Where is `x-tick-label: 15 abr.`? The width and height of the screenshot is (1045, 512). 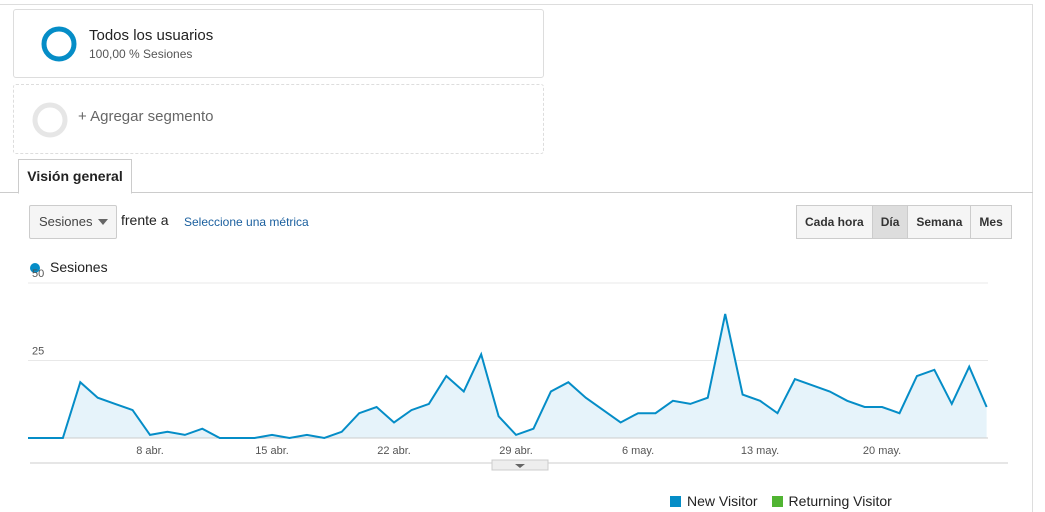
x-tick-label: 15 abr. is located at coordinates (272, 451).